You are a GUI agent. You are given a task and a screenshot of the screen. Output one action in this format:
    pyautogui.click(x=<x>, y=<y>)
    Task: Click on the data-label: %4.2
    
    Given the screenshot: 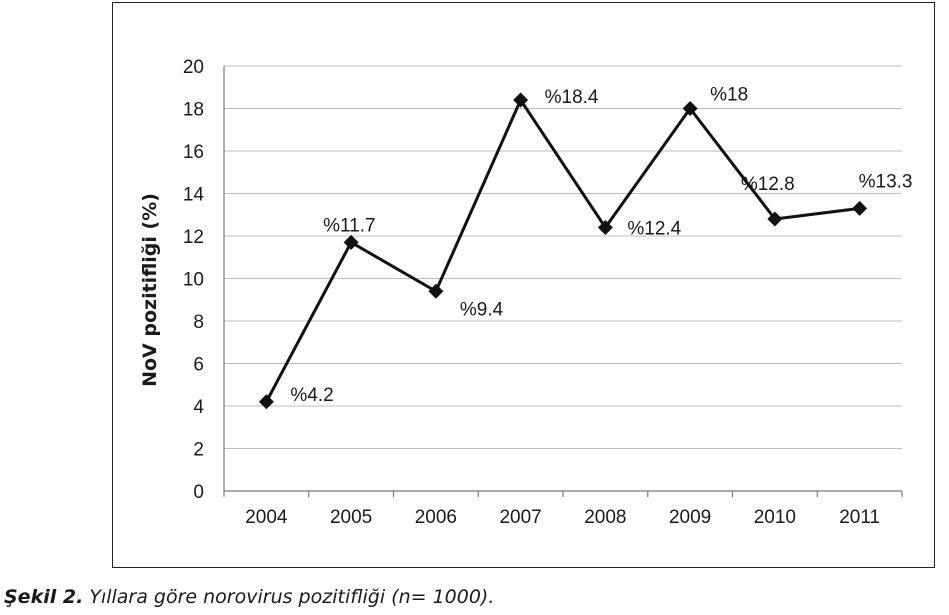 What is the action you would take?
    pyautogui.click(x=311, y=395)
    